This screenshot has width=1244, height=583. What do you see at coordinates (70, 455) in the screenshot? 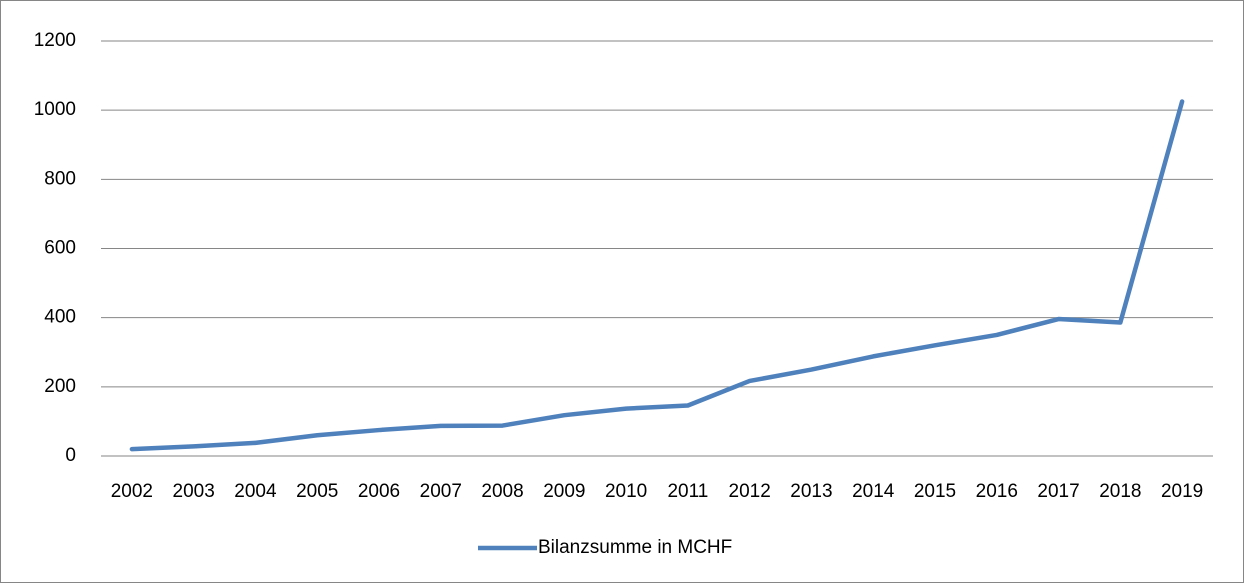
I see `y-tick-label: 0` at bounding box center [70, 455].